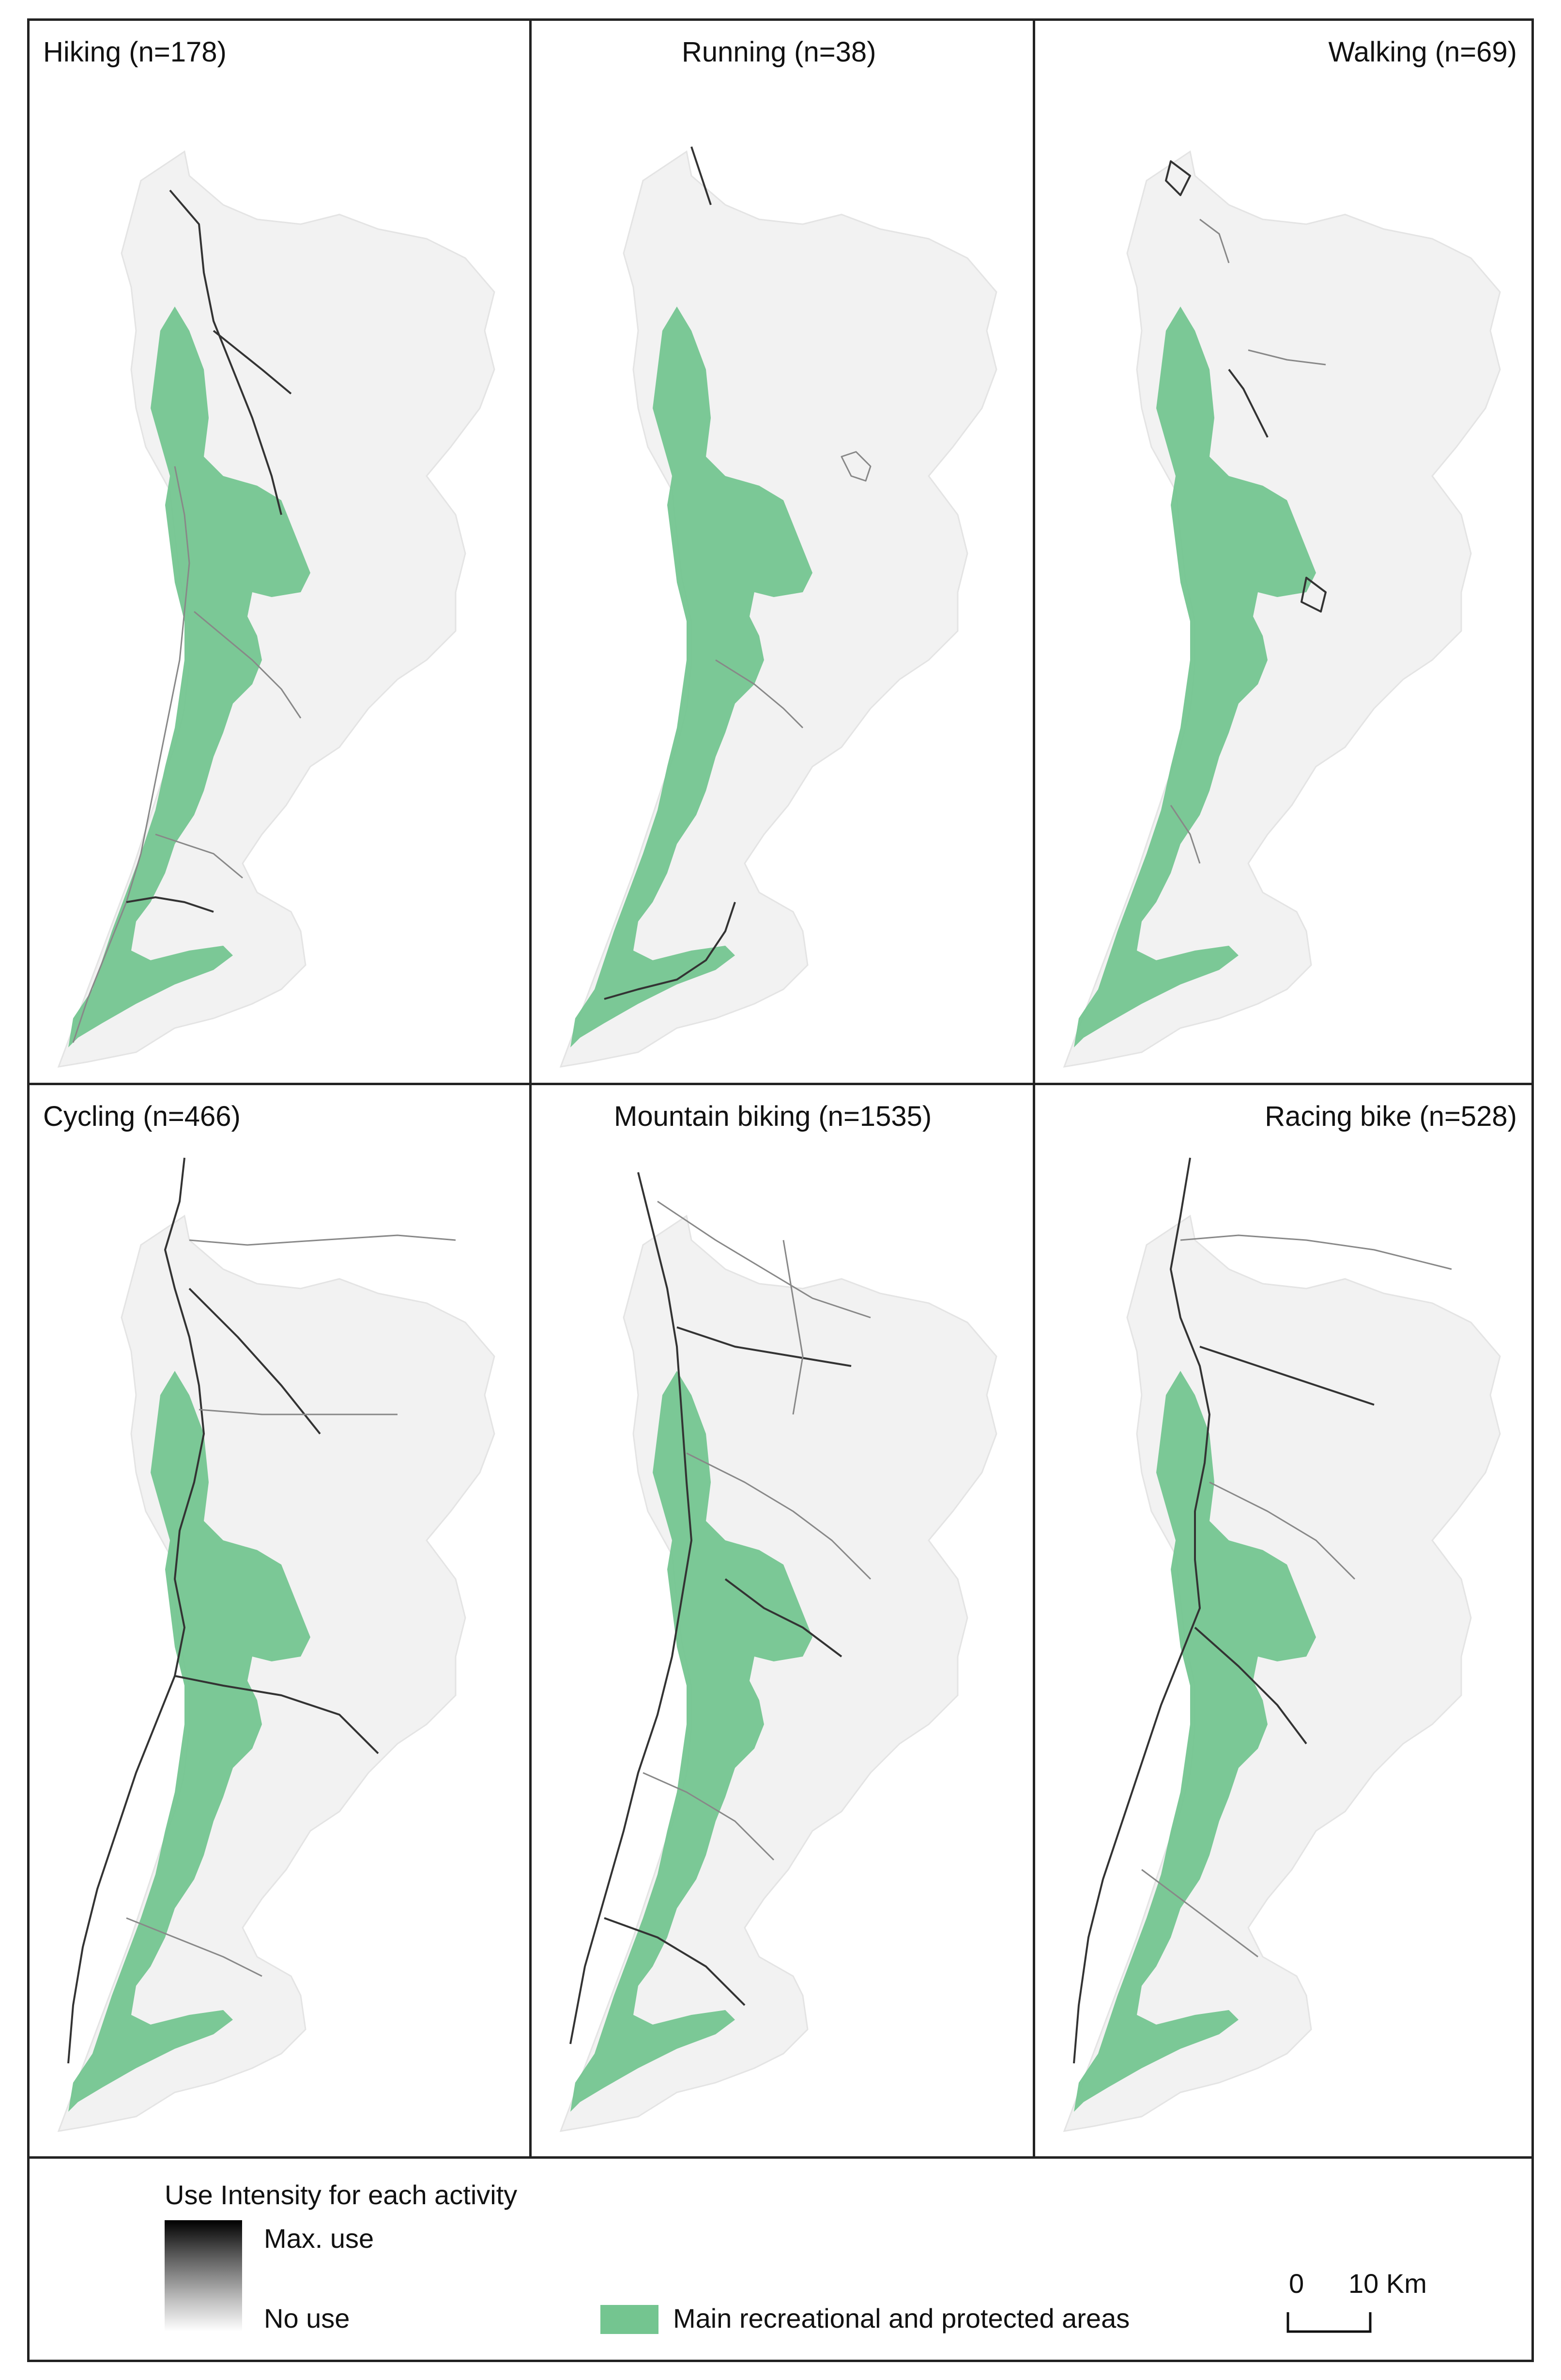 Image resolution: width=1561 pixels, height=2380 pixels. Describe the element at coordinates (135, 52) in the screenshot. I see `panel-title: Hiking (n=178)` at that location.